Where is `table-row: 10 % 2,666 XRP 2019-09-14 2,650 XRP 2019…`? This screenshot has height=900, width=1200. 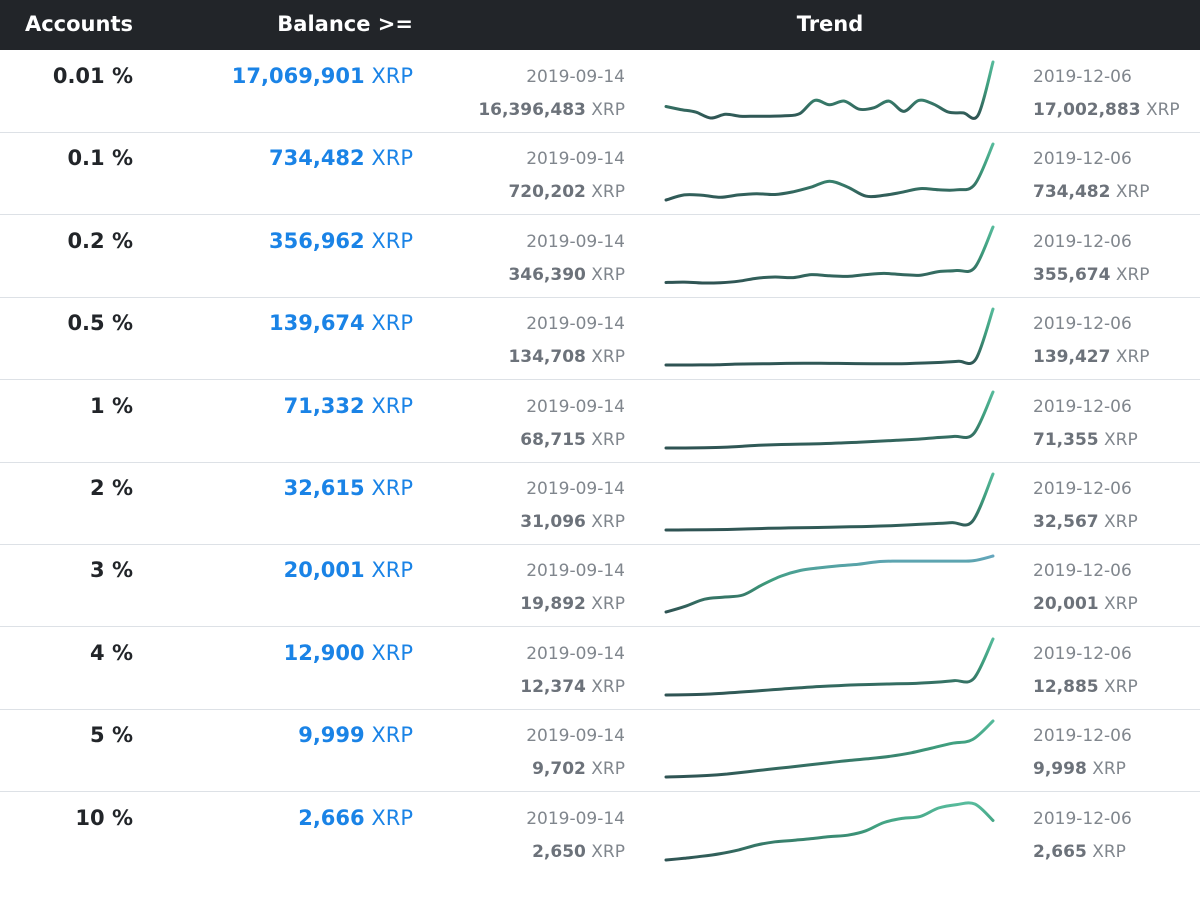 table-row: 10 % 2,666 XRP 2019-09-14 2,650 XRP 2019… is located at coordinates (600, 833).